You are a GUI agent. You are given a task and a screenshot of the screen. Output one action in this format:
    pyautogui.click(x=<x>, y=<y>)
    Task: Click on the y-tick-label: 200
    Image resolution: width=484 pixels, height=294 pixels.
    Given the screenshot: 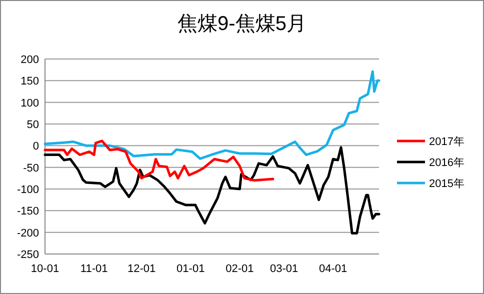 What is the action you would take?
    pyautogui.click(x=29, y=60)
    